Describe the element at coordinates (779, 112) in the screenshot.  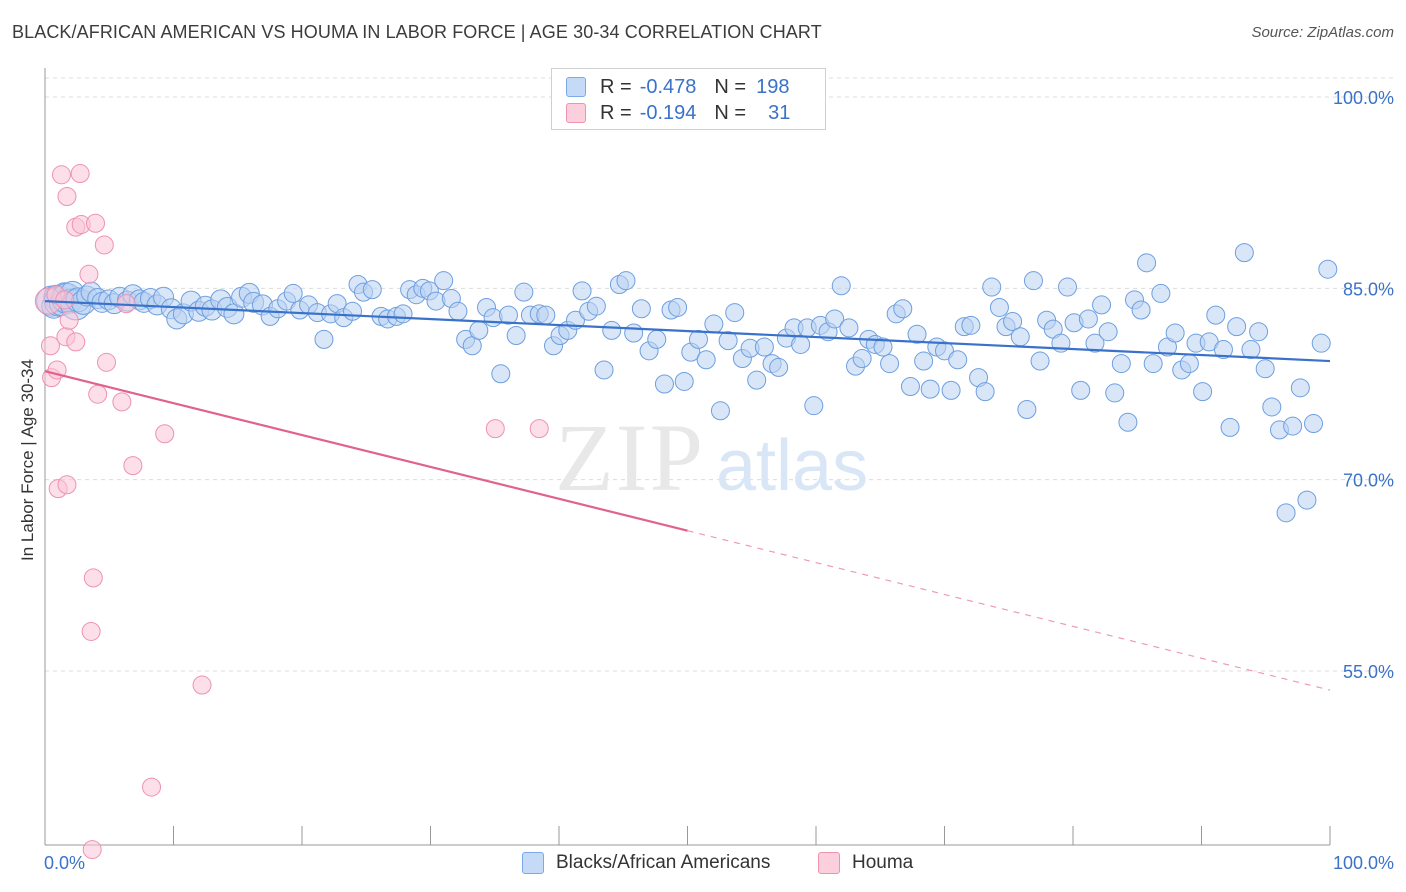
I see `legend-n-value: 31` at that location.